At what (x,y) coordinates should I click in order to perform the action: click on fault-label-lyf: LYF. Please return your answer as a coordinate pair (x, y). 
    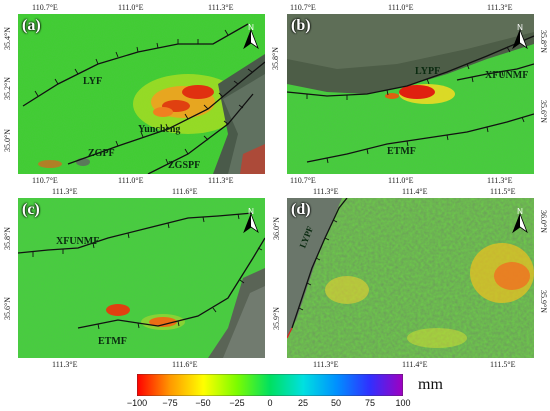
    Looking at the image, I should click on (93, 81).